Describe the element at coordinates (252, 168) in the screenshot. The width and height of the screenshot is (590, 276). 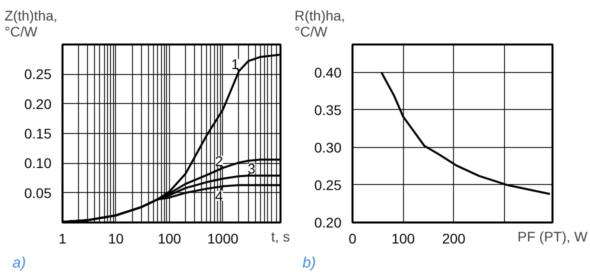
I see `series-label: 3` at that location.